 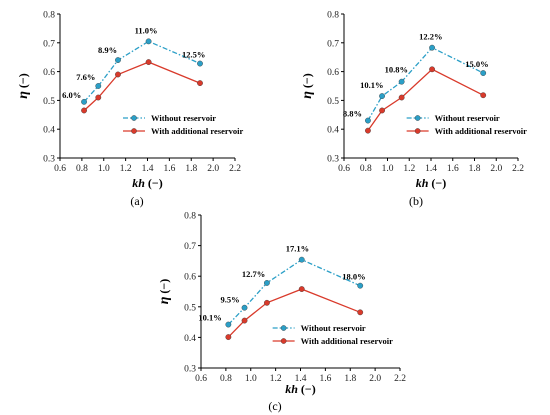 I want to click on panel-label: (a), so click(x=136, y=201).